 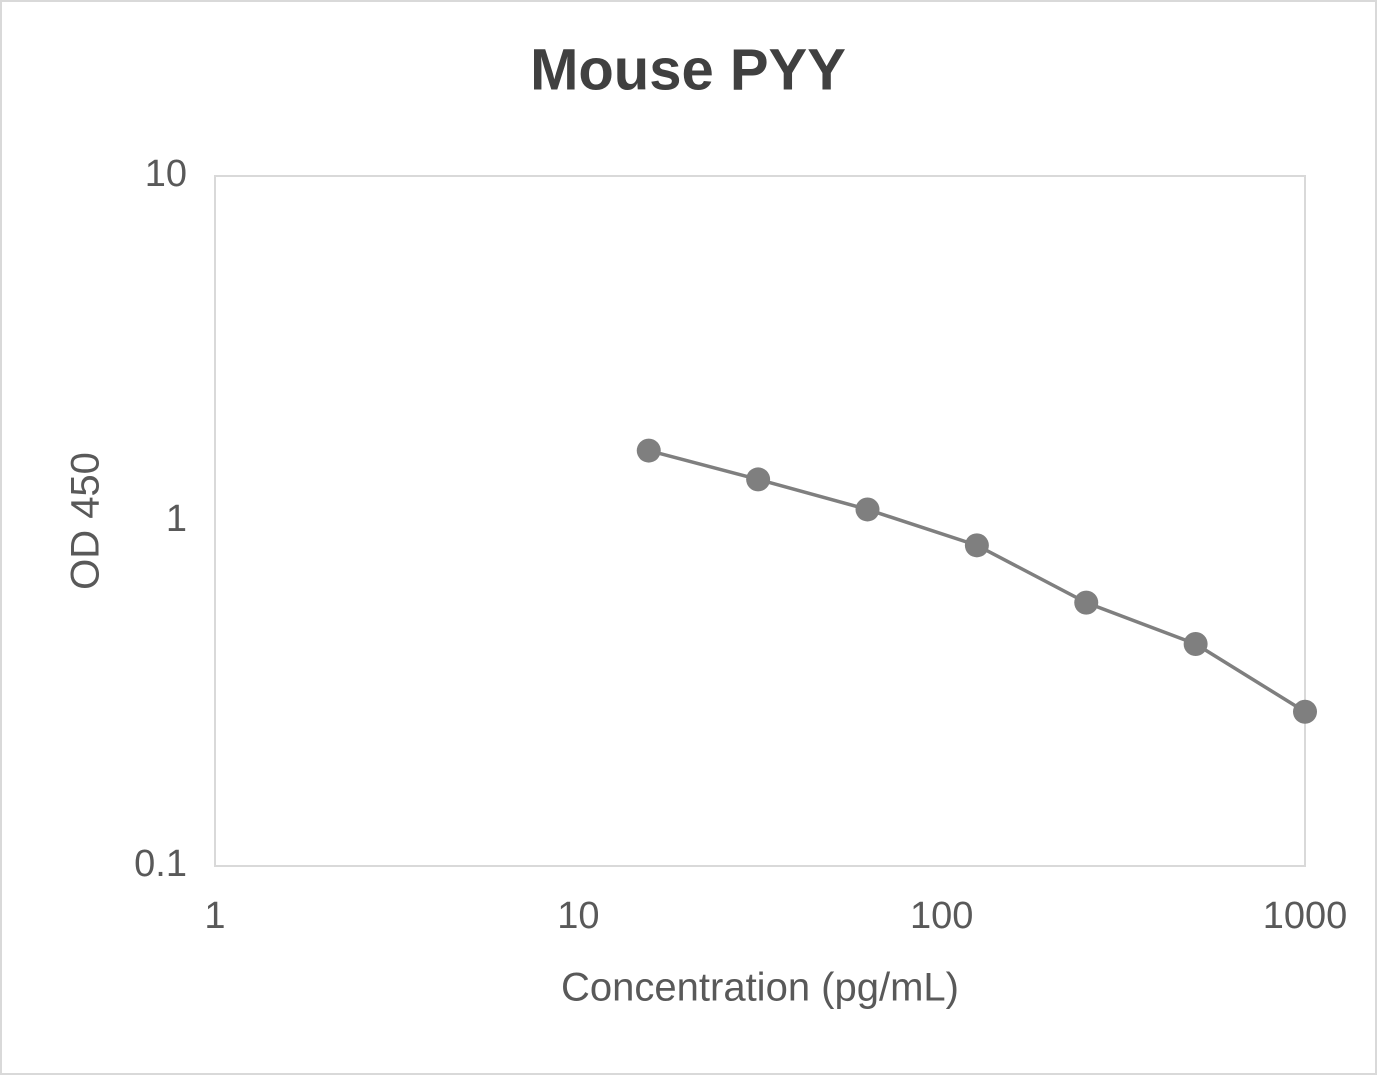 What do you see at coordinates (166, 174) in the screenshot?
I see `y-tick-label: 10` at bounding box center [166, 174].